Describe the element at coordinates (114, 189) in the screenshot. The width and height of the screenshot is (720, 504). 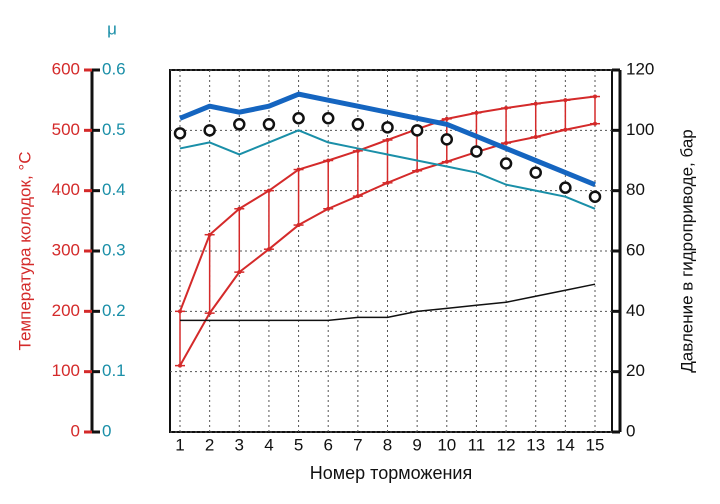
I see `y2-tick-label: 0.4` at that location.